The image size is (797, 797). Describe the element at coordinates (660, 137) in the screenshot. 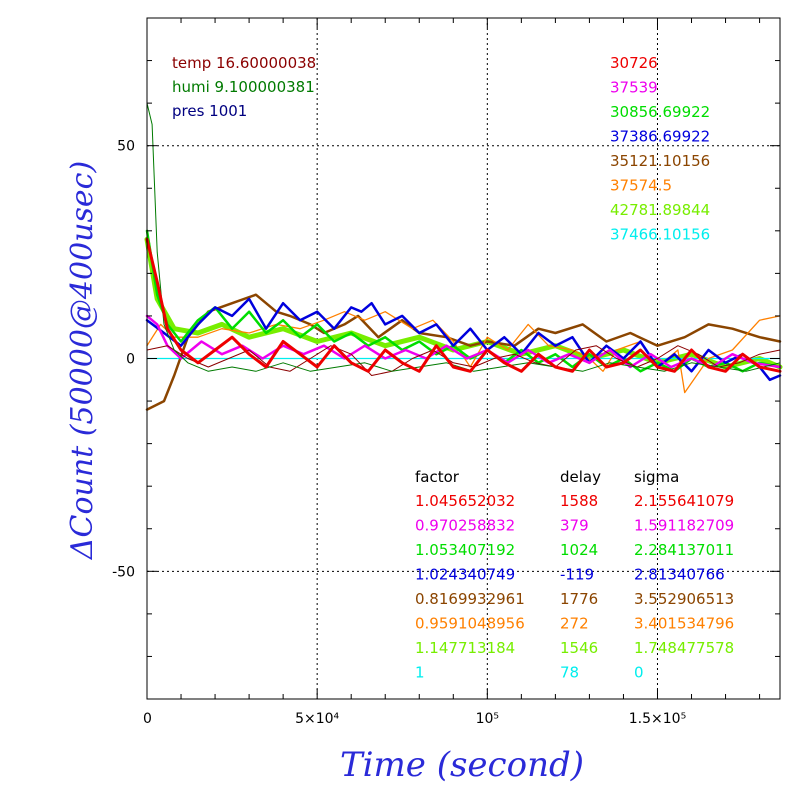

I see `series-value-label-3: 37386.69922` at that location.